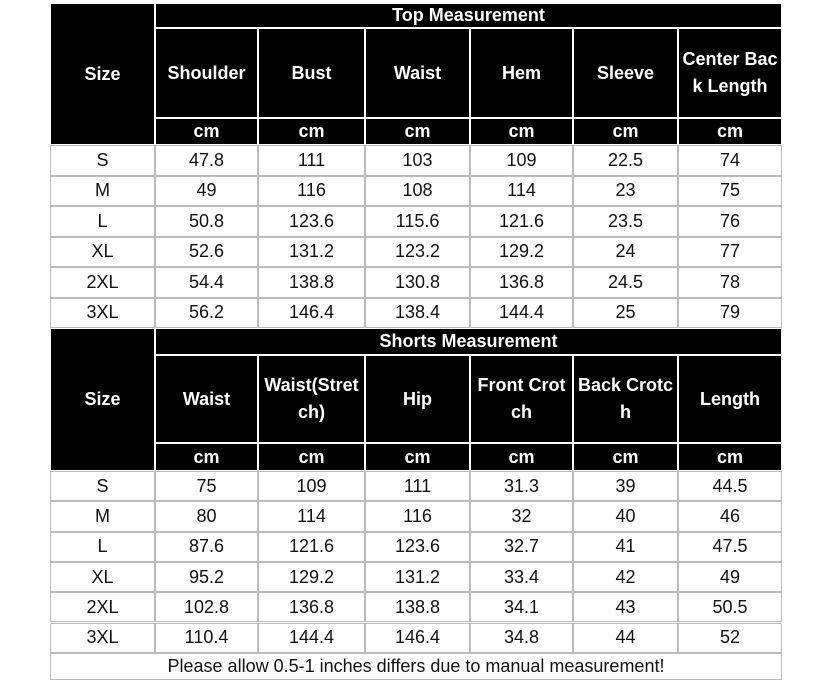 Image resolution: width=838 pixels, height=700 pixels. What do you see at coordinates (206, 607) in the screenshot?
I see `measurement: 102.8` at bounding box center [206, 607].